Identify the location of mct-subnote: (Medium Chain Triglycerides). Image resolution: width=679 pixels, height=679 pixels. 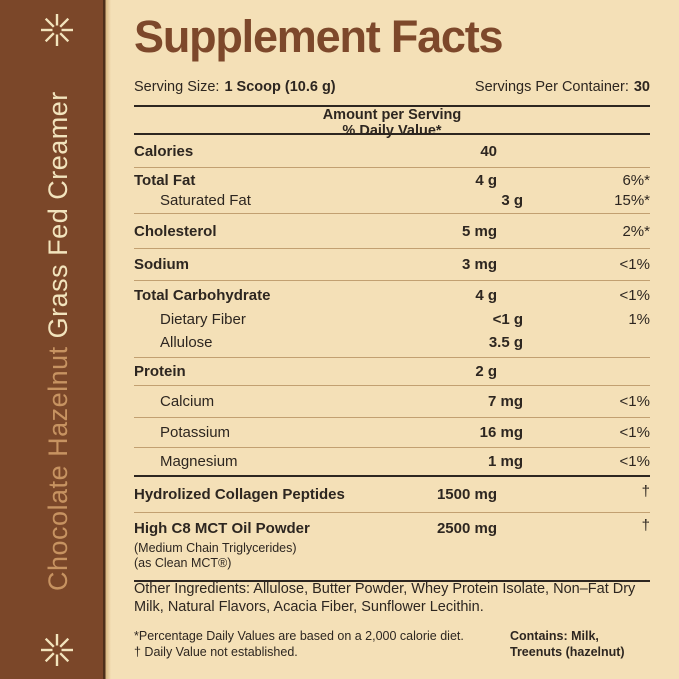
(215, 548).